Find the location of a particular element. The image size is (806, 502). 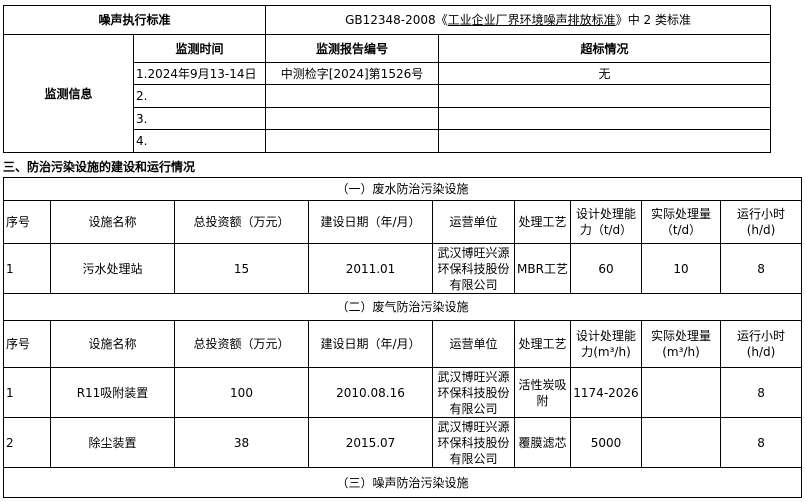

table-row: 2 除尘装置 38 2015.07 武汉博旺兴源环保科技股份有限公司 覆膜滤芯 5000 8 is located at coordinates (403, 442).